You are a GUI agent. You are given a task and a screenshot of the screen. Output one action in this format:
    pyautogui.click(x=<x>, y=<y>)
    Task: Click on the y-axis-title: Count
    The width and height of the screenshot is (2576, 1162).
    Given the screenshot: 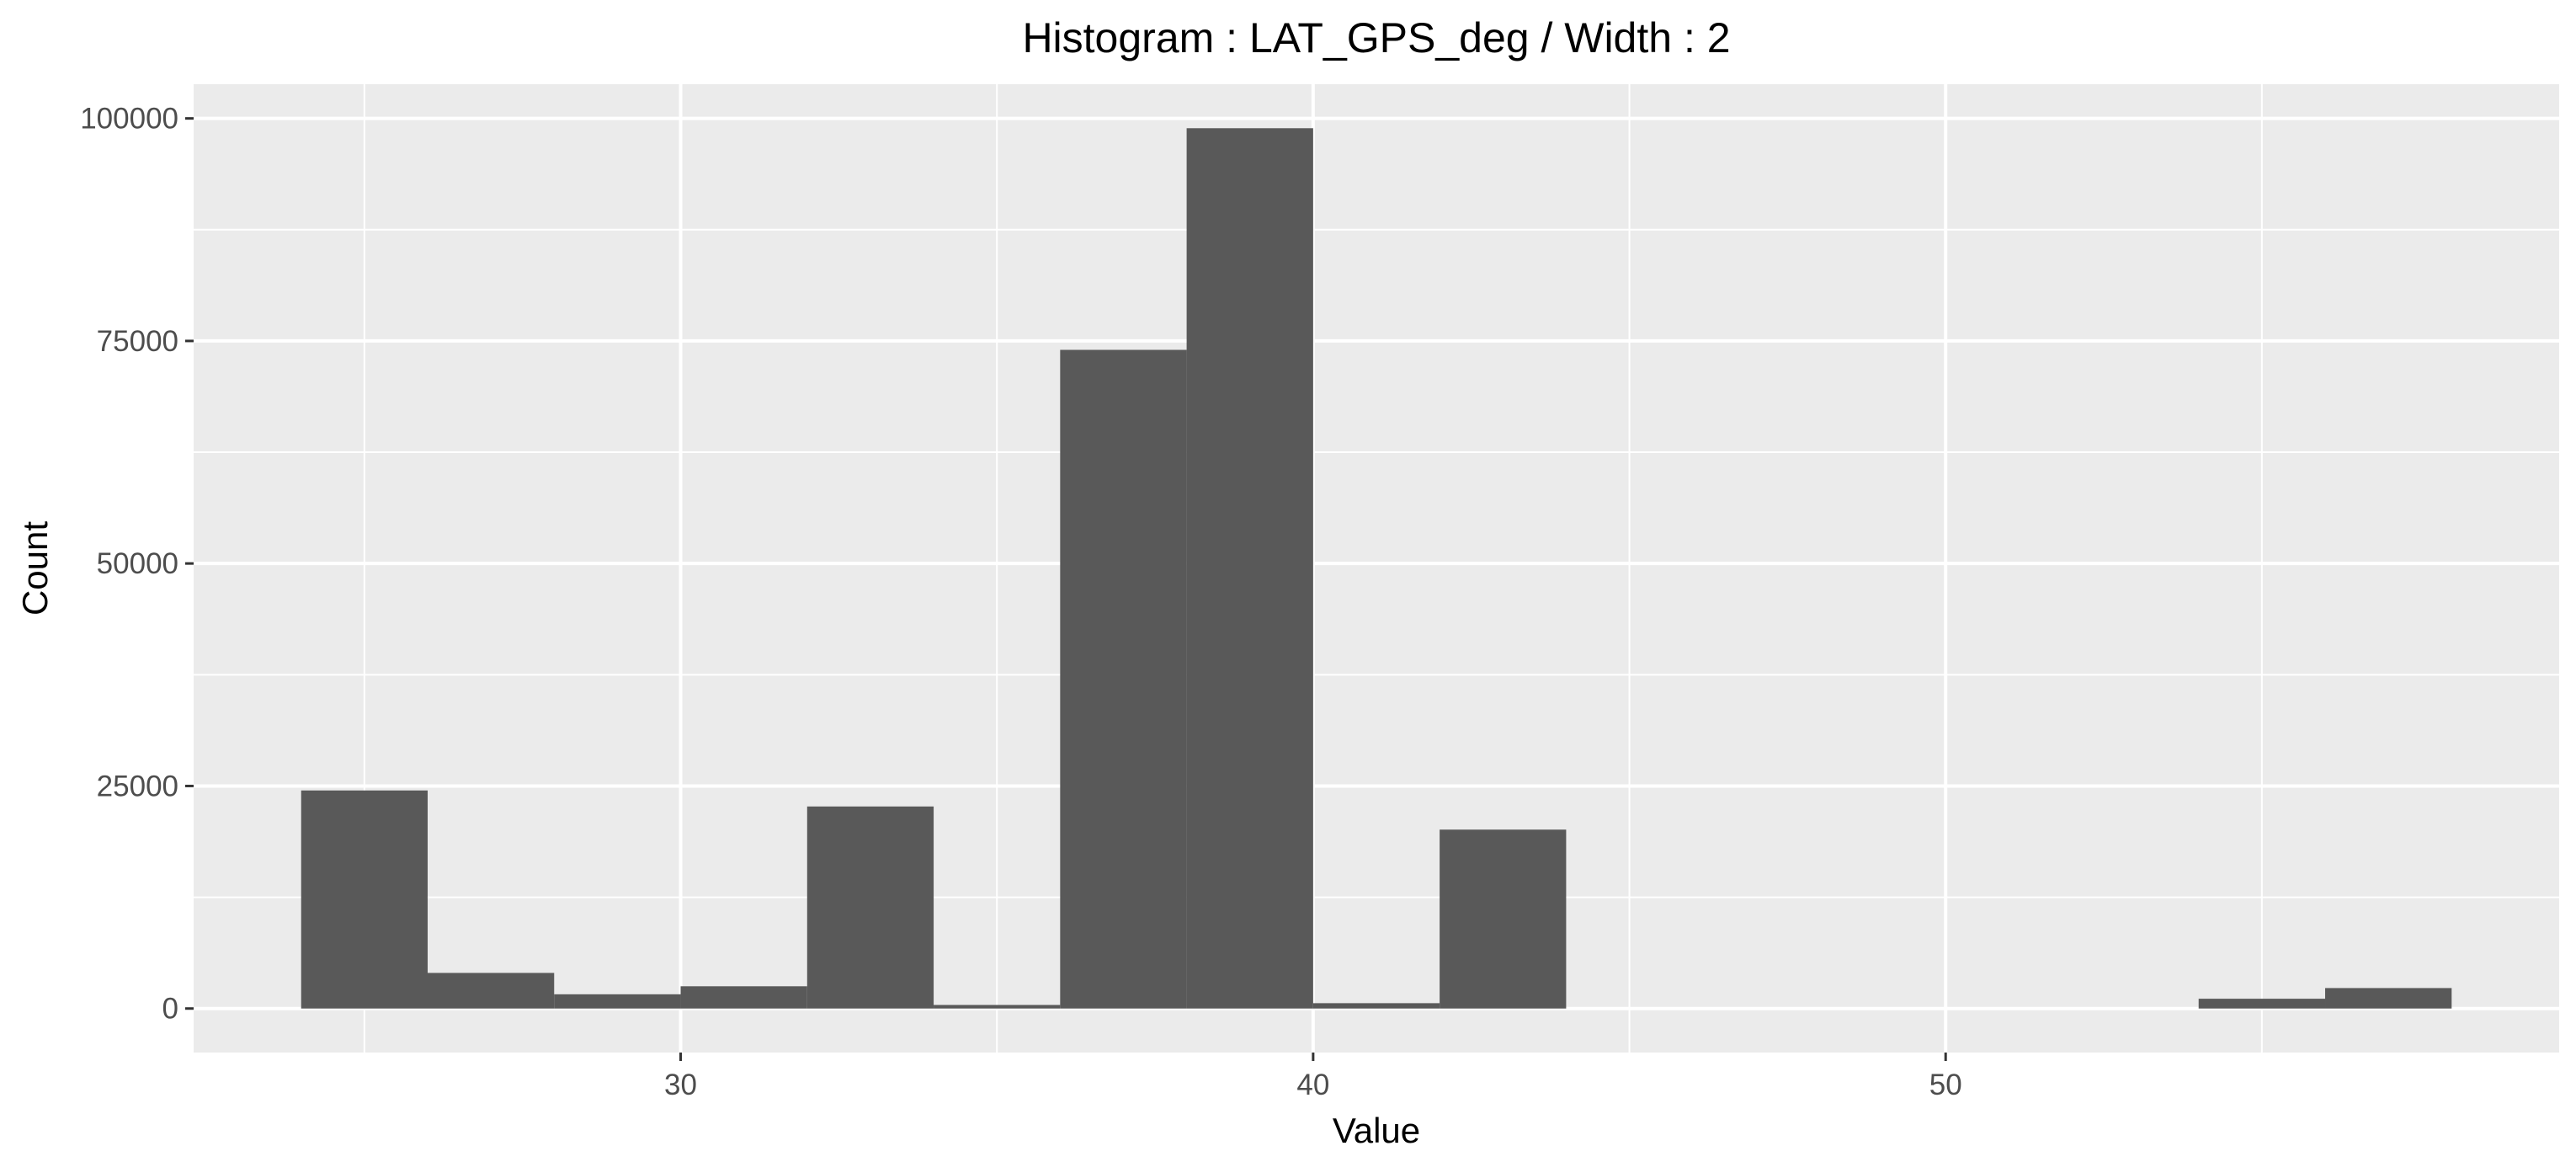 What is the action you would take?
    pyautogui.click(x=35, y=568)
    